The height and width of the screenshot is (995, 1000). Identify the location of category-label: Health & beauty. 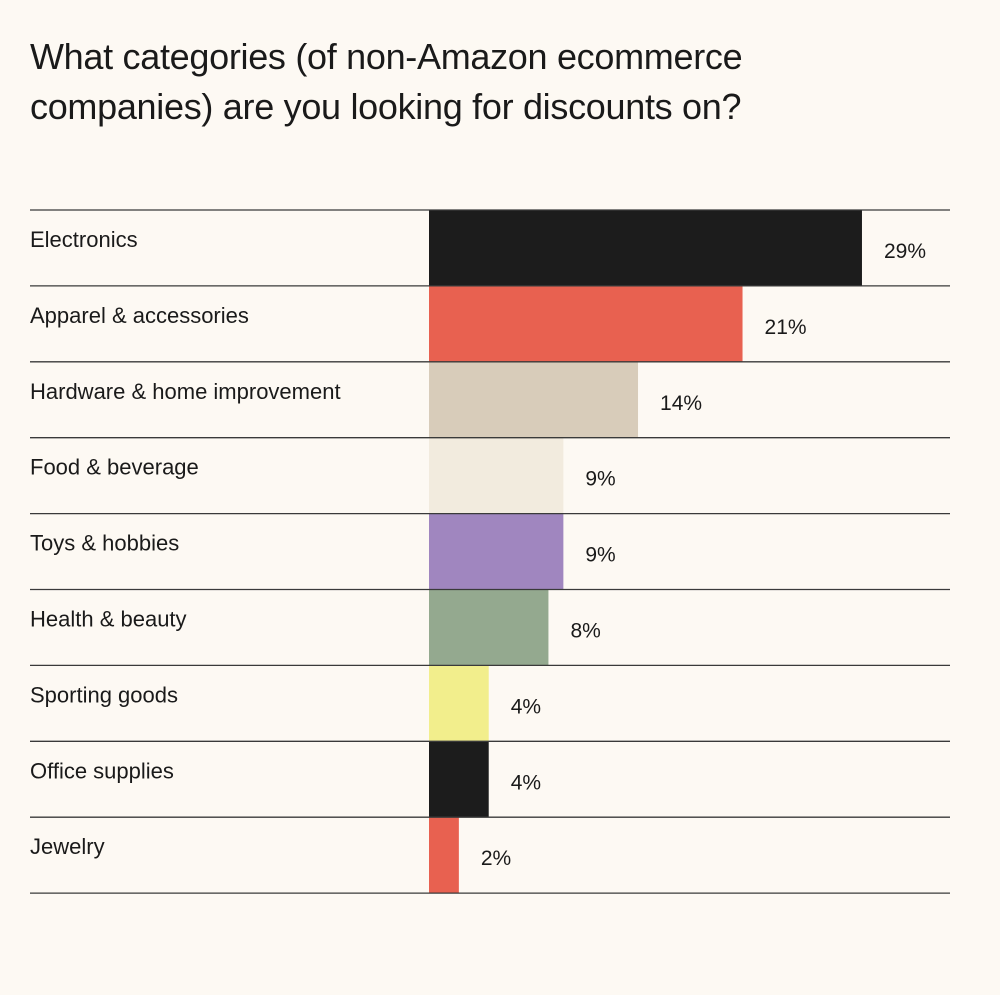
(108, 619).